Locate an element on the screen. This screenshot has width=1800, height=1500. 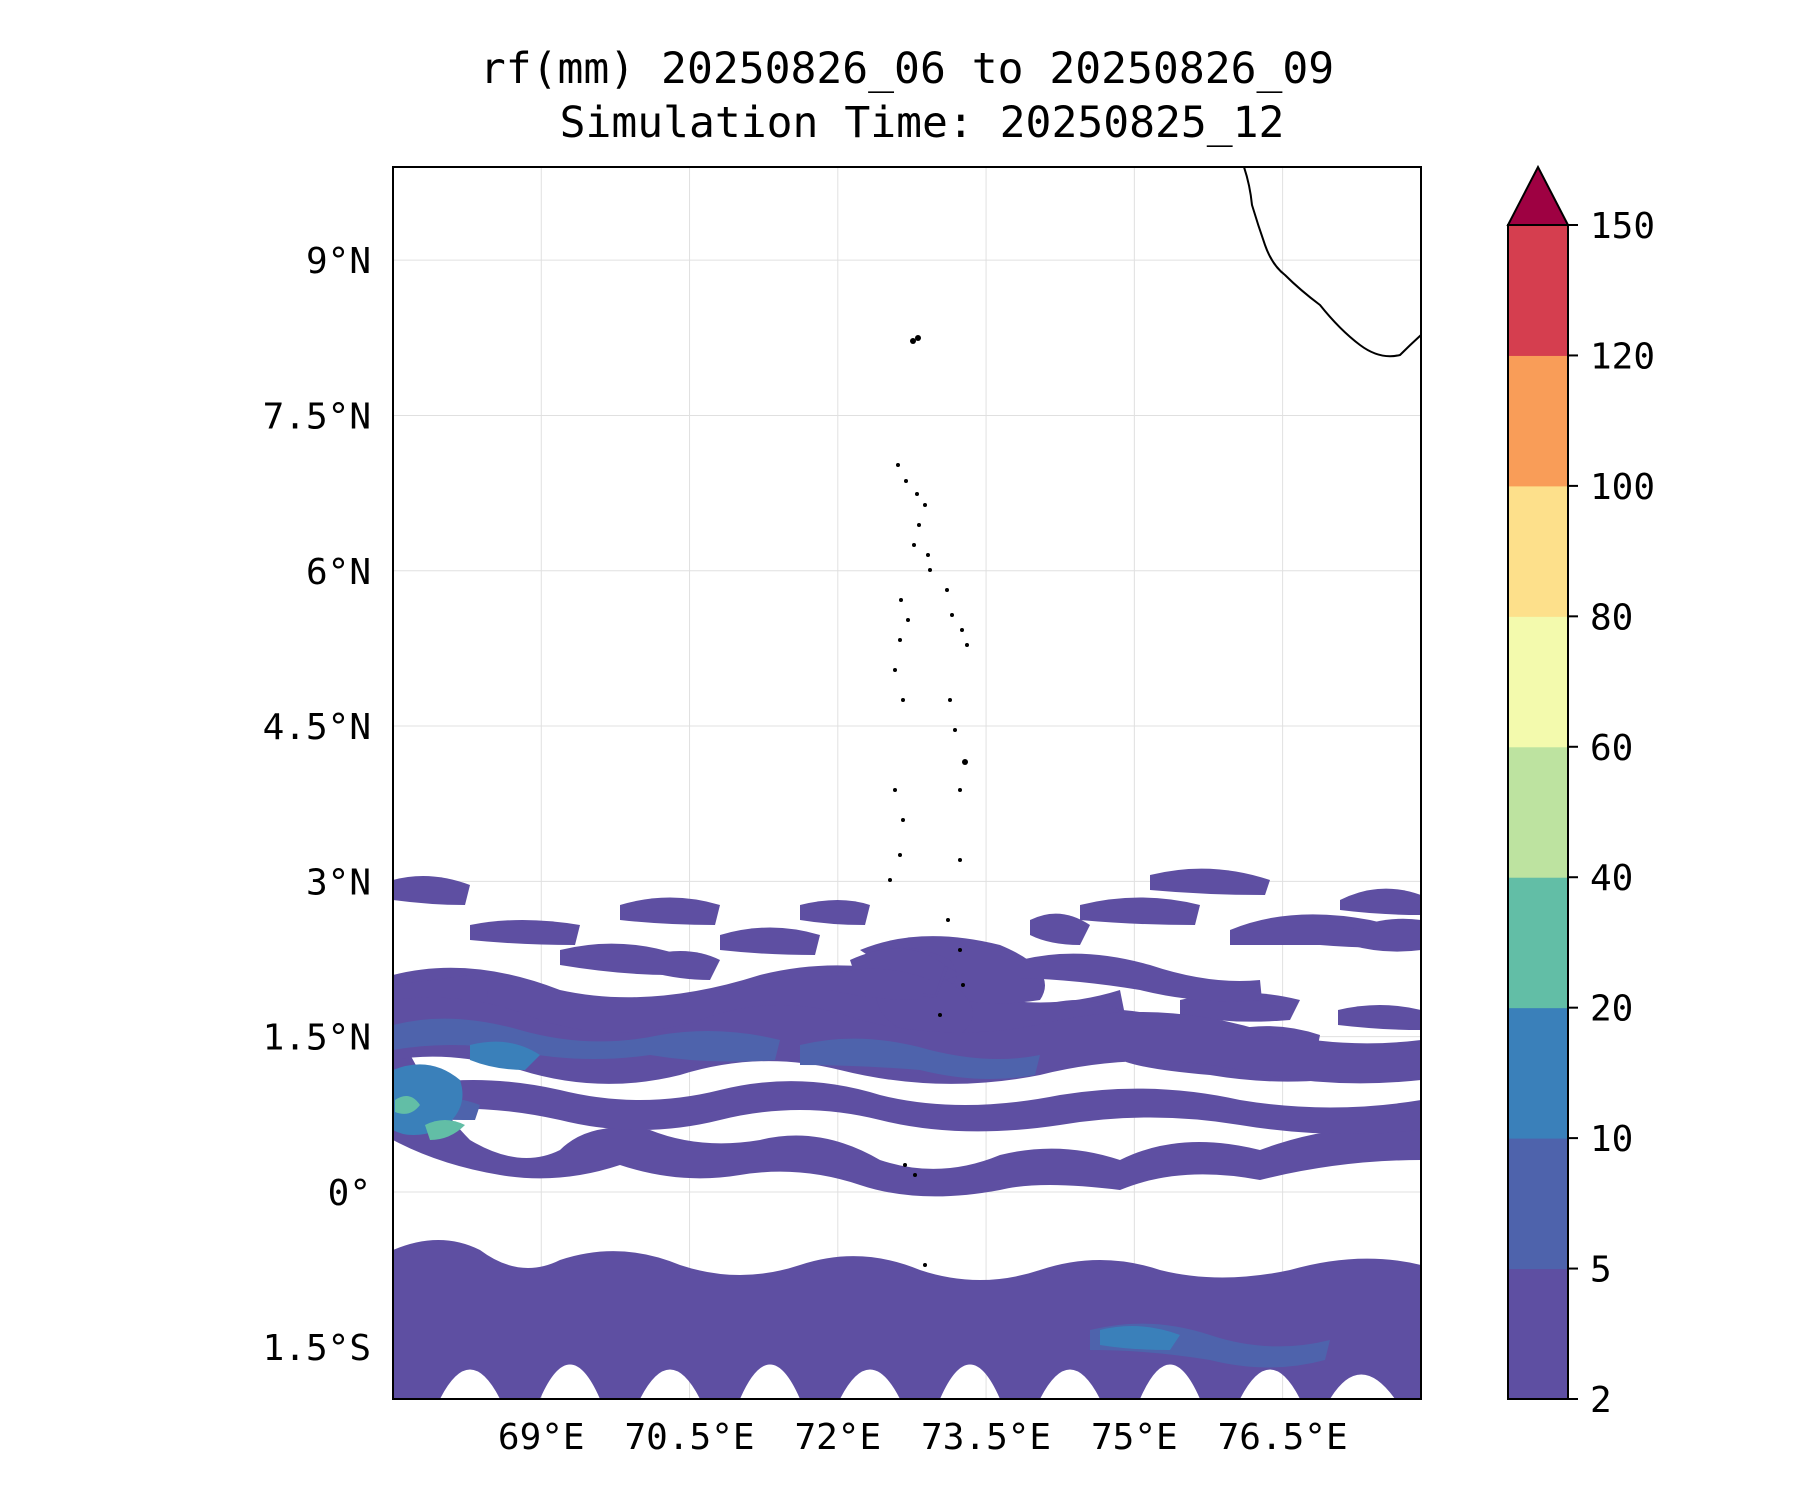
colorbar: 2 5 10 20 40 60 80 100 120 150 is located at coordinates (1580, 792).